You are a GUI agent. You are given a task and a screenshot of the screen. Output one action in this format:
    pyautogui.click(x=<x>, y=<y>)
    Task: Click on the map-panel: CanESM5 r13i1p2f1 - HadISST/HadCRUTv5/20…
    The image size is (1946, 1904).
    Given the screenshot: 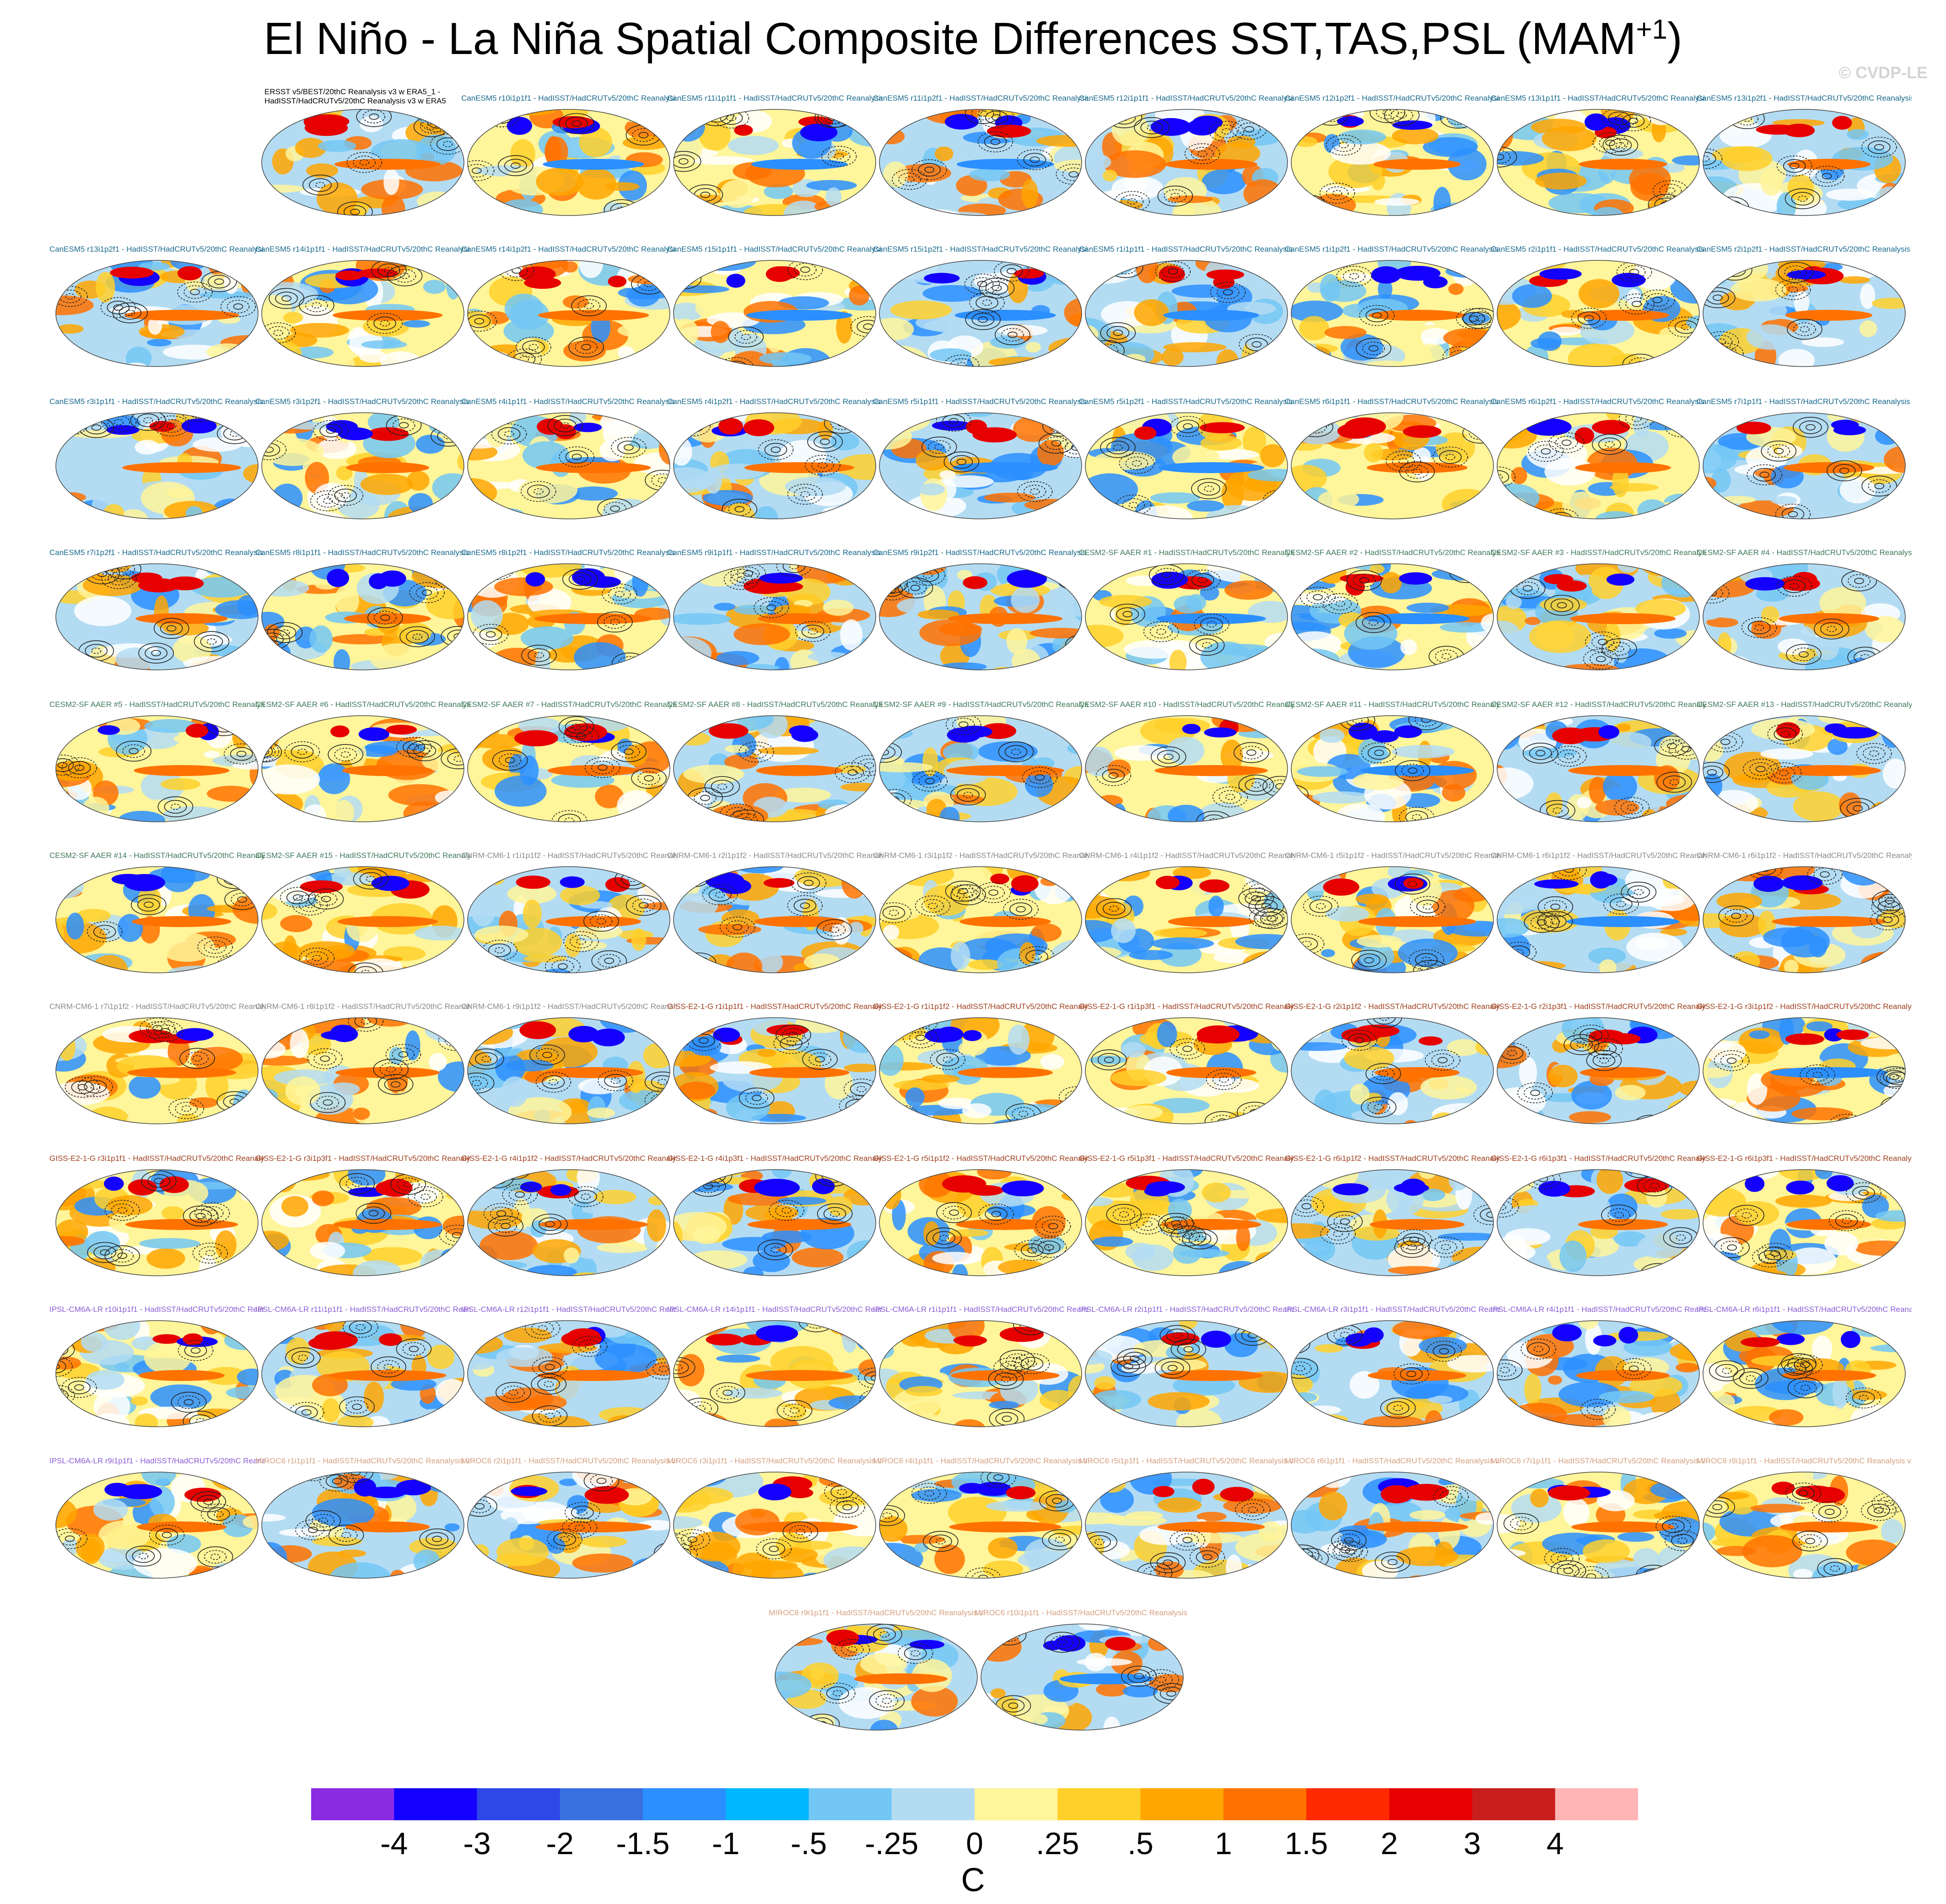 What is the action you would take?
    pyautogui.click(x=156, y=320)
    